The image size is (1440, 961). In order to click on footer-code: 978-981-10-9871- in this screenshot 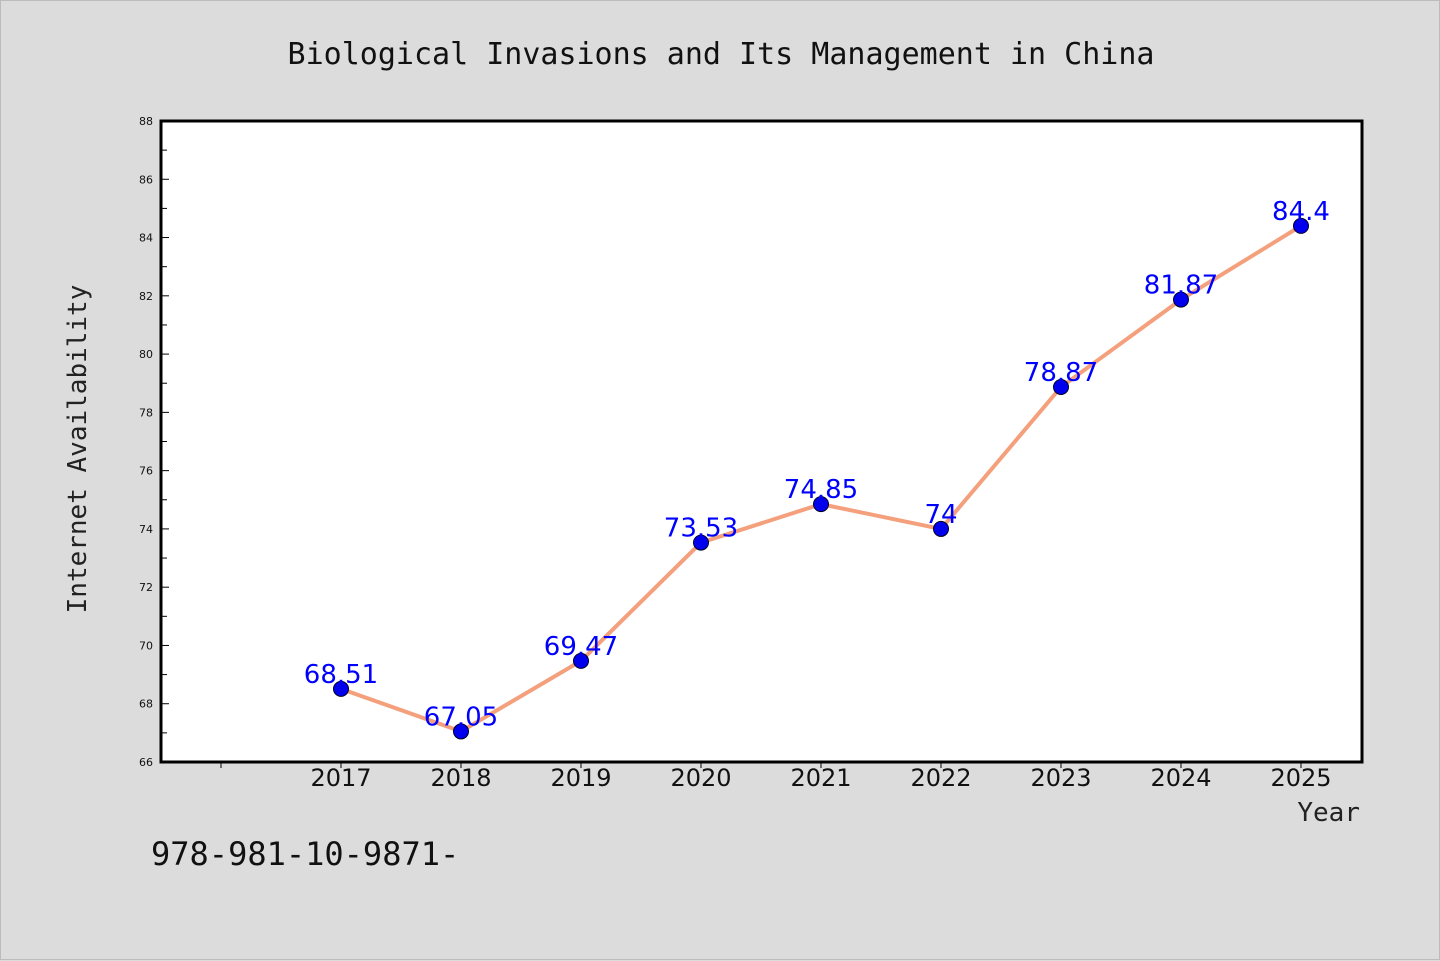, I will do `click(305, 854)`.